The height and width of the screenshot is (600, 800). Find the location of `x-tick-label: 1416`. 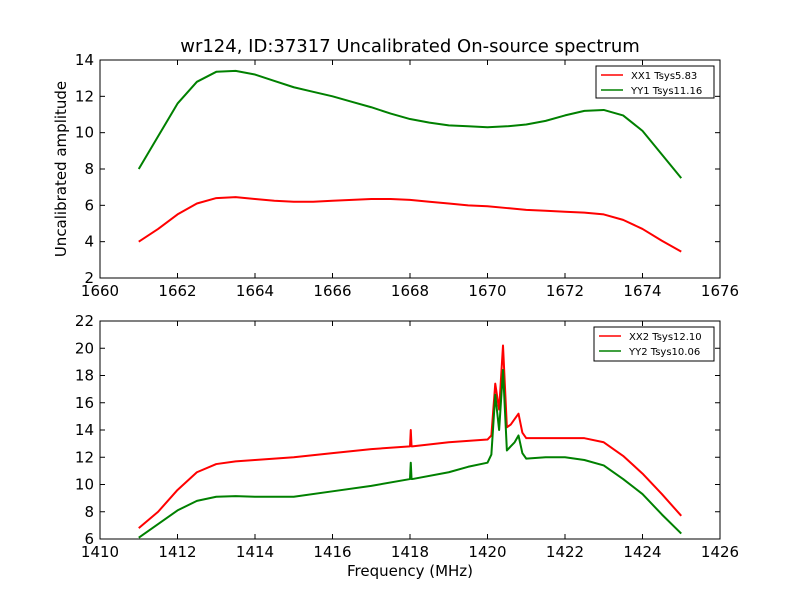

x-tick-label: 1416 is located at coordinates (332, 552).